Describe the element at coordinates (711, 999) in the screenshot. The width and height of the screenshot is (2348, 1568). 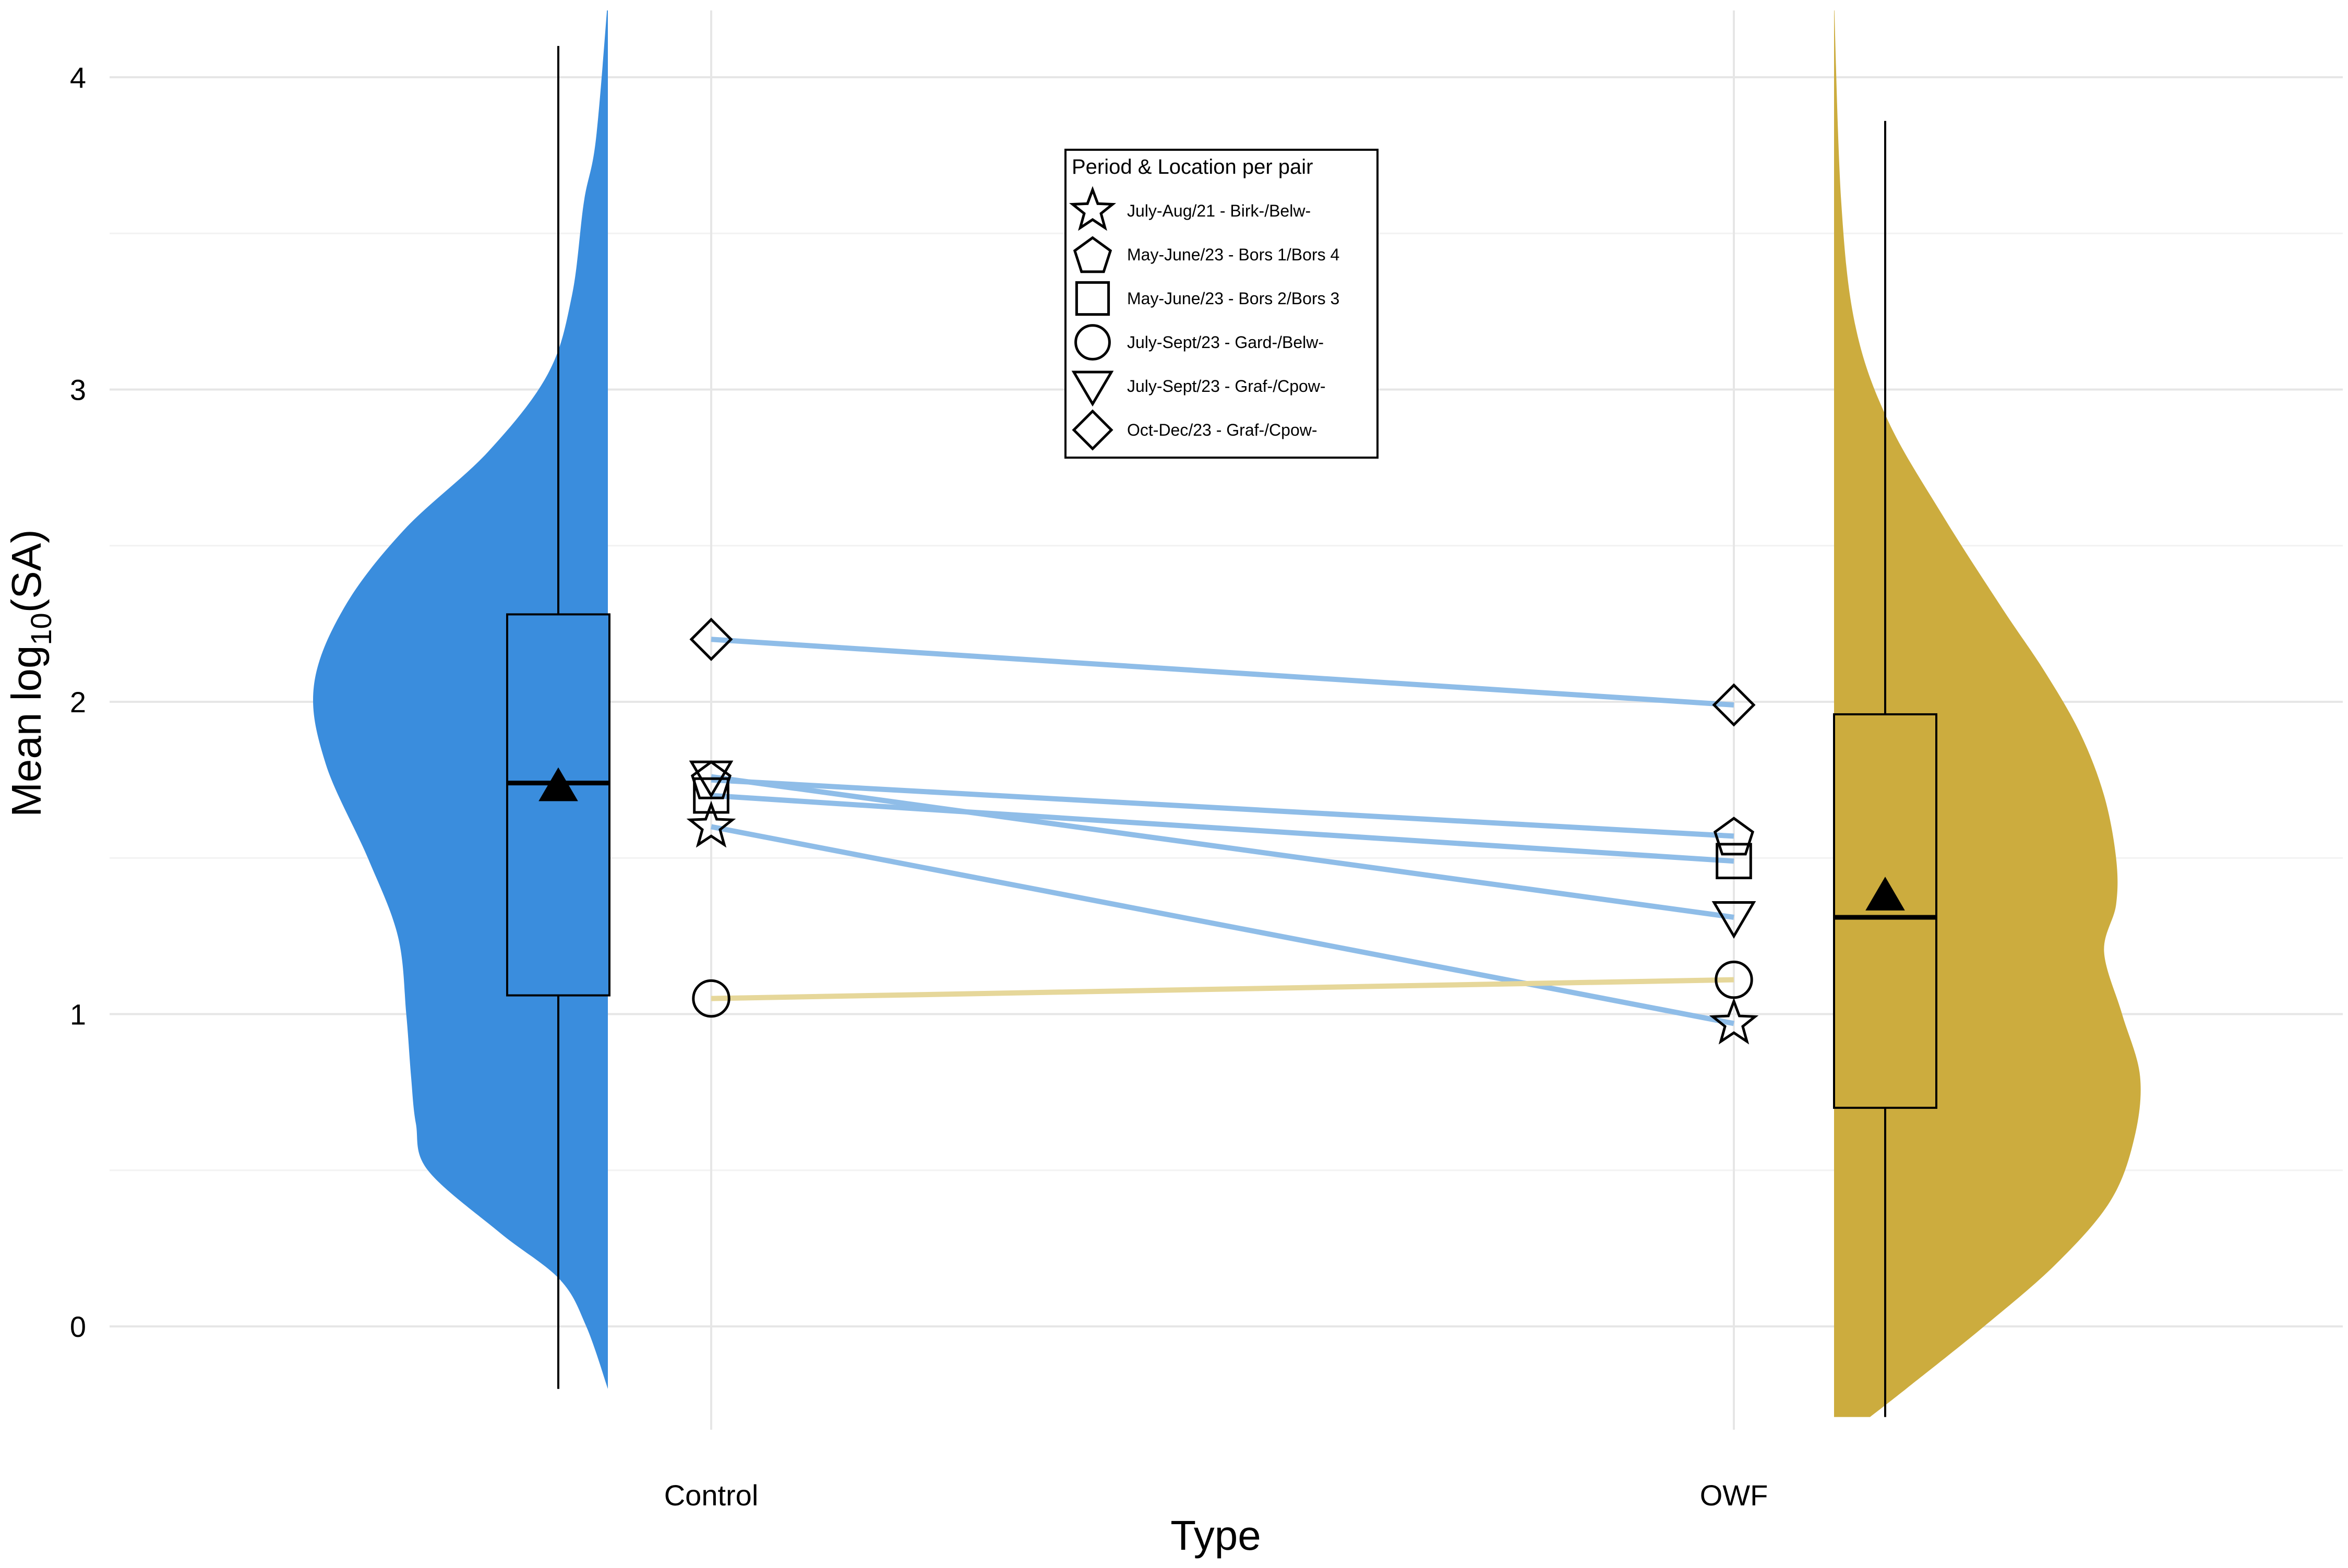
I see `point-control-circle` at that location.